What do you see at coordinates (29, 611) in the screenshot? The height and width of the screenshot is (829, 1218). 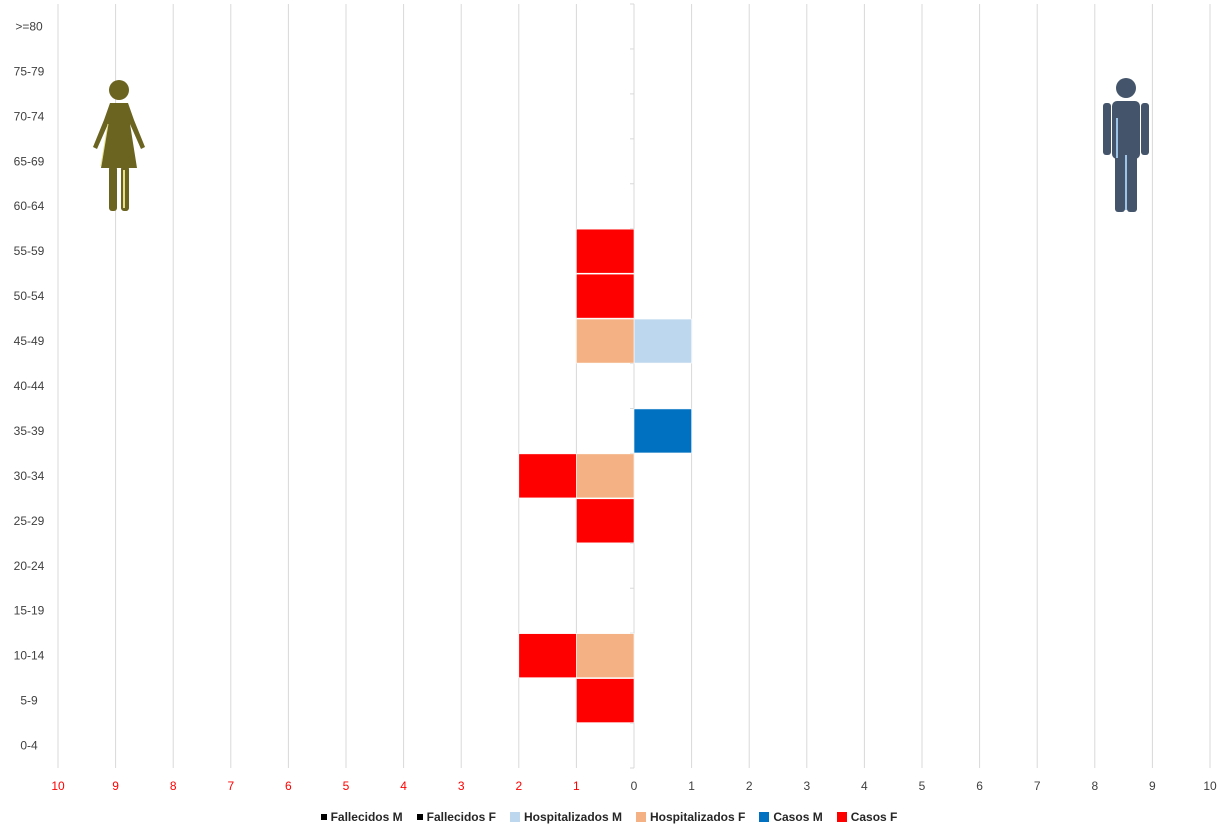 I see `y-tick-label: 15-19` at bounding box center [29, 611].